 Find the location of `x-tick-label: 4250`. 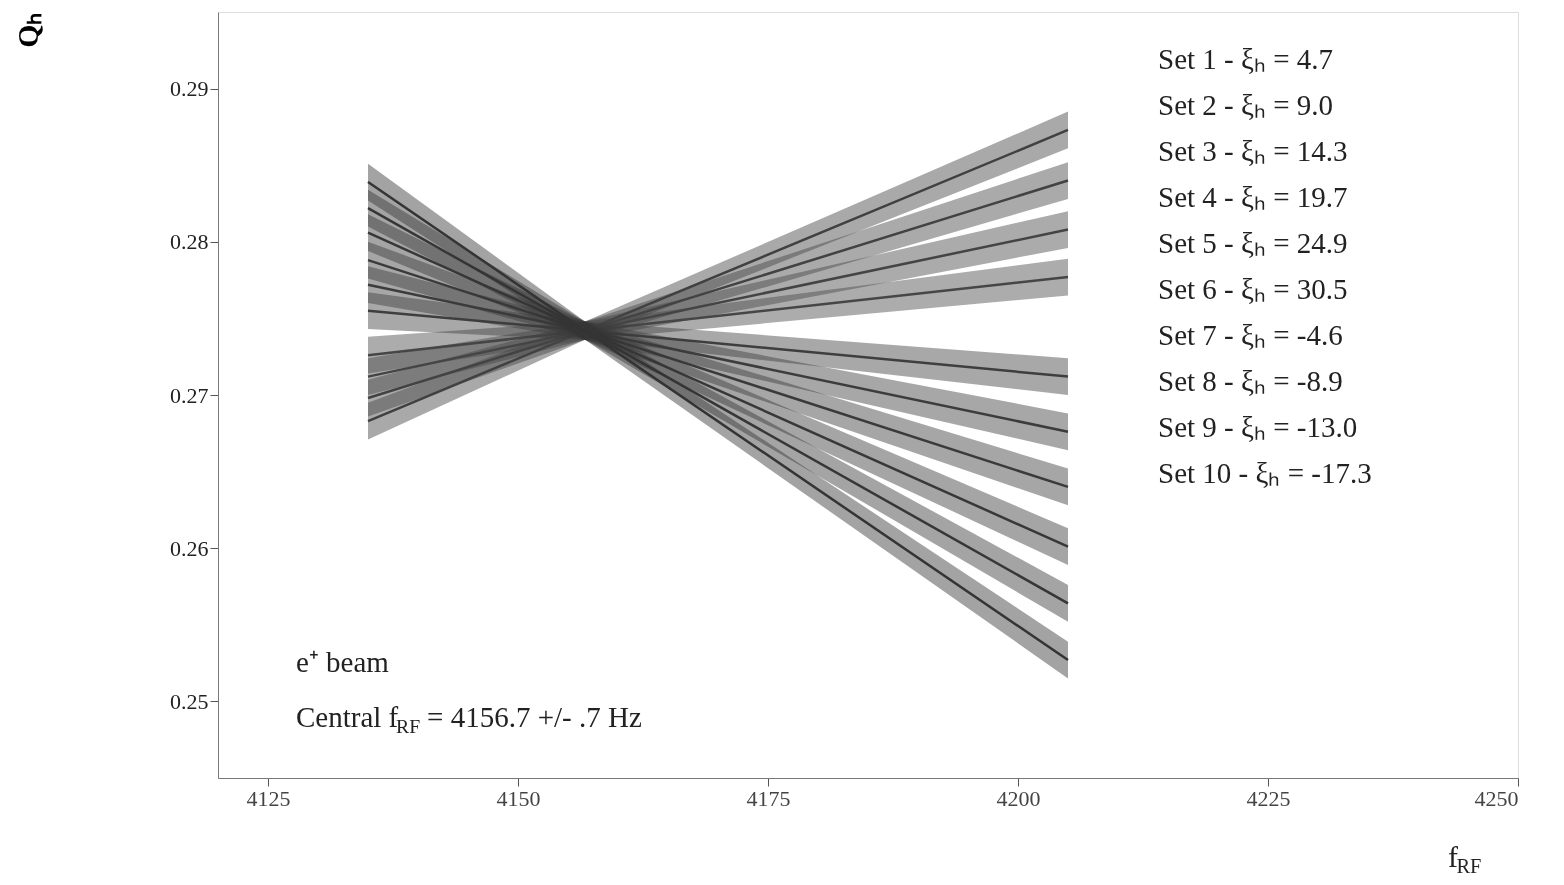

x-tick-label: 4250 is located at coordinates (1496, 798).